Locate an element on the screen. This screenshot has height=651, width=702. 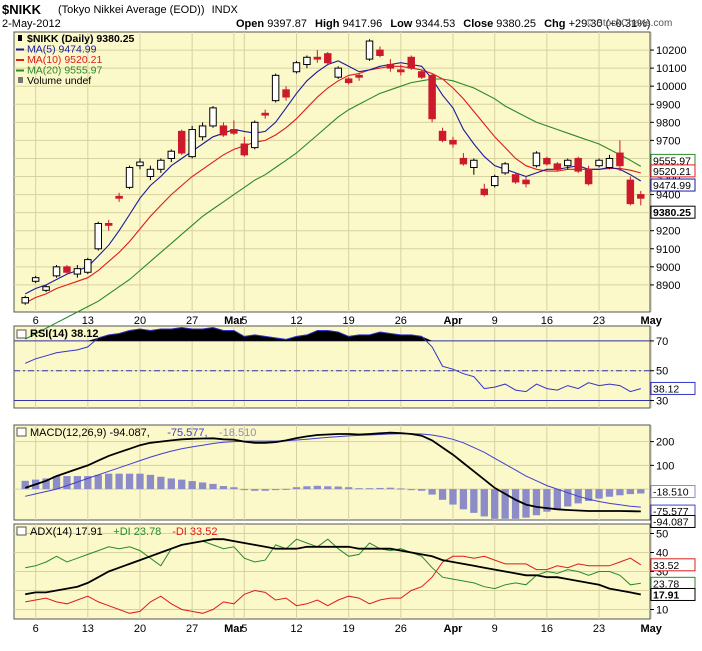
ytick-label-macd-1: 100 is located at coordinates (665, 466).